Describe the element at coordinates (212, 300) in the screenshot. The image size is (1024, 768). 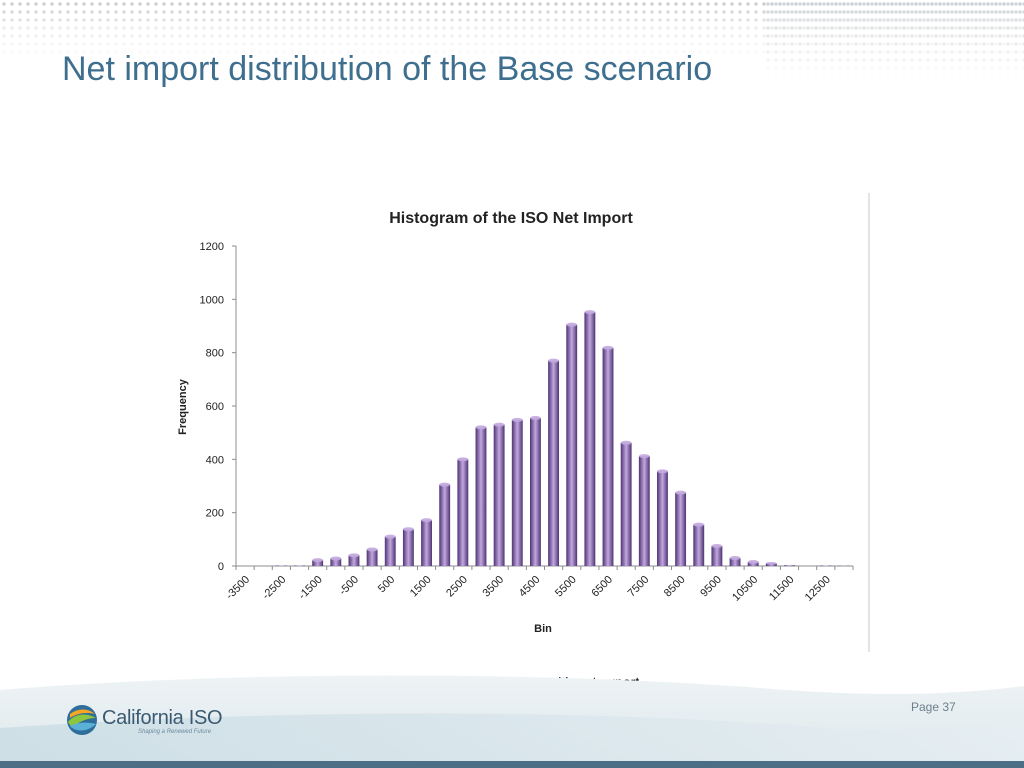
I see `y-tick-label: 1000` at that location.